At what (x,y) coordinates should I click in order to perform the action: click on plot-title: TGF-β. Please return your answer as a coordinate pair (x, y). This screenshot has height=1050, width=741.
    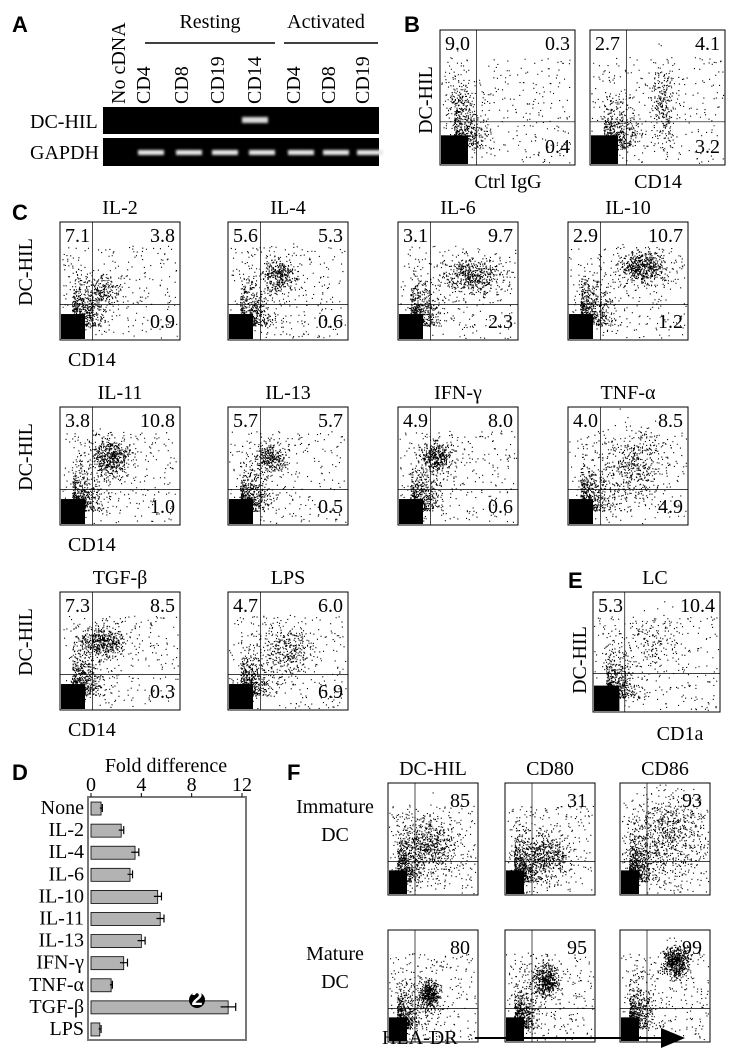
    Looking at the image, I should click on (120, 578).